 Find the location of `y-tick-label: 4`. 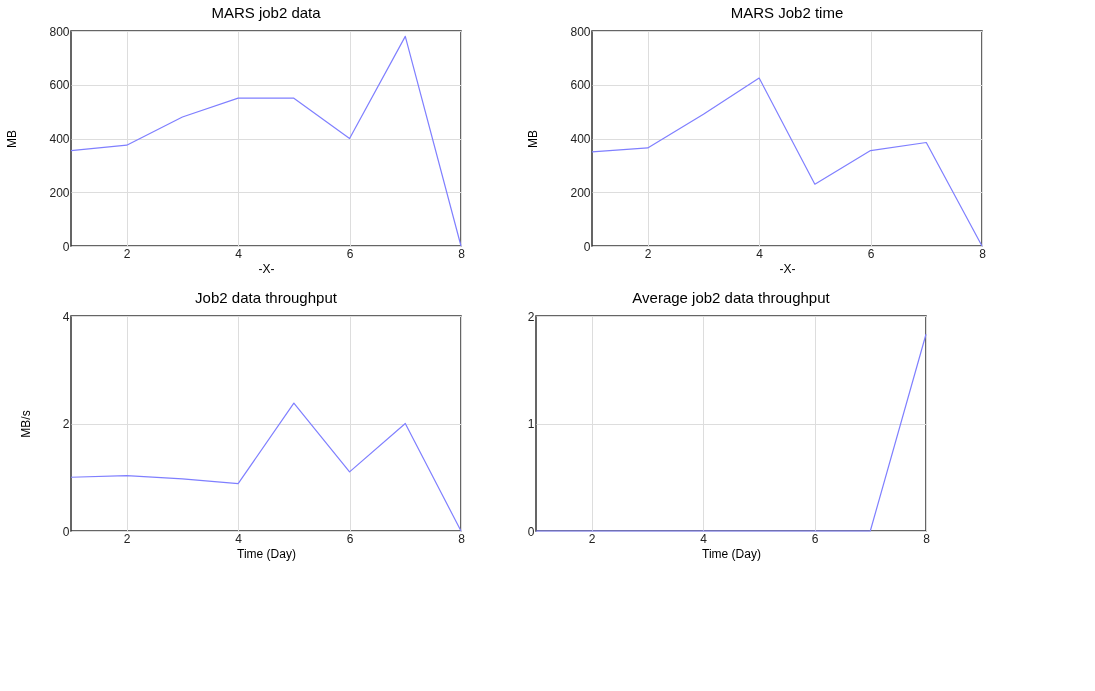

y-tick-label: 4 is located at coordinates (66, 316).